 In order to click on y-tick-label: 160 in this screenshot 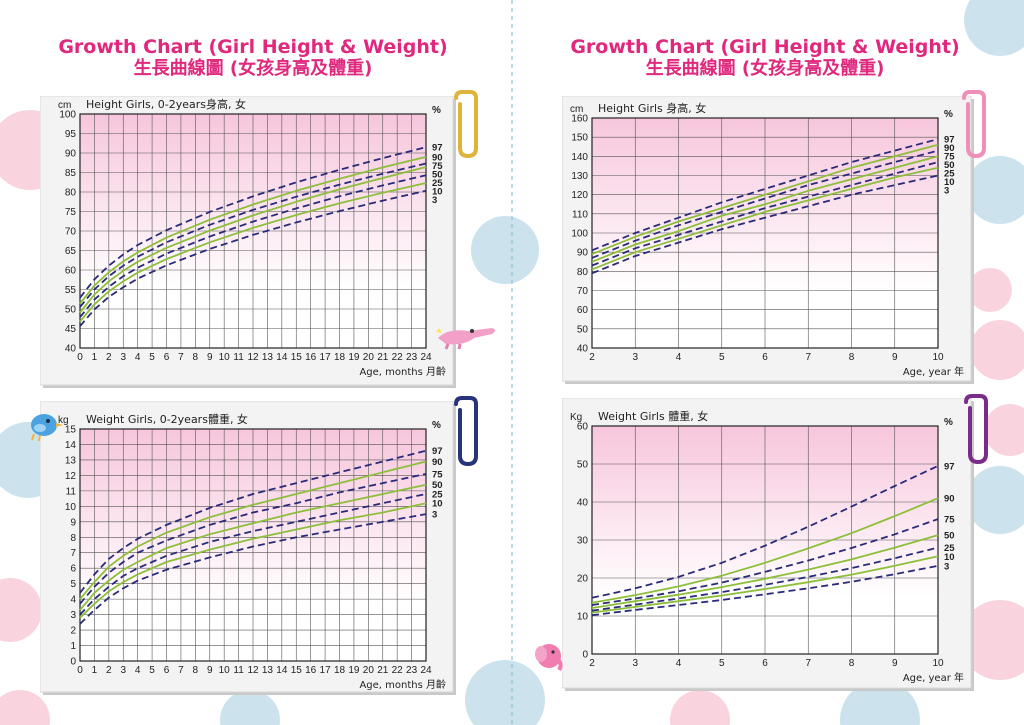, I will do `click(579, 119)`.